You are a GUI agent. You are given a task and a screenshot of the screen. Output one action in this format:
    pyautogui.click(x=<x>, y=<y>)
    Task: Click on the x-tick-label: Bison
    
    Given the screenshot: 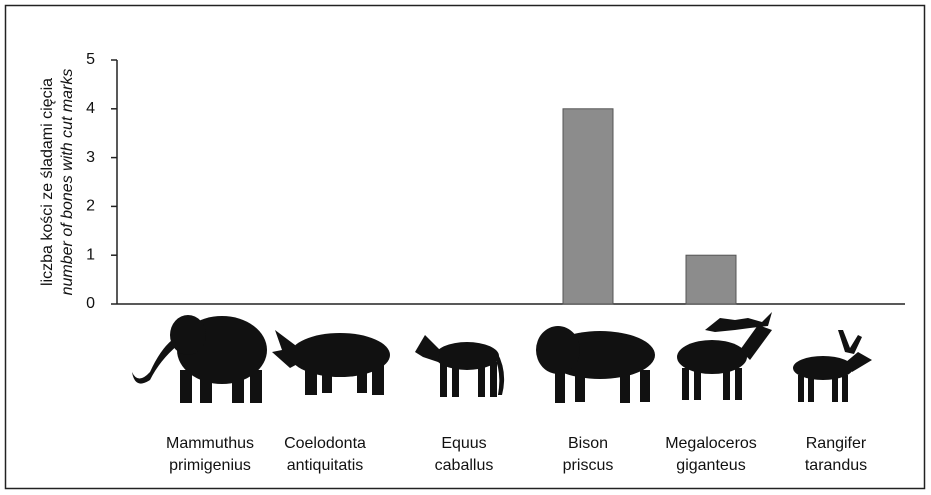 What is the action you would take?
    pyautogui.click(x=588, y=443)
    